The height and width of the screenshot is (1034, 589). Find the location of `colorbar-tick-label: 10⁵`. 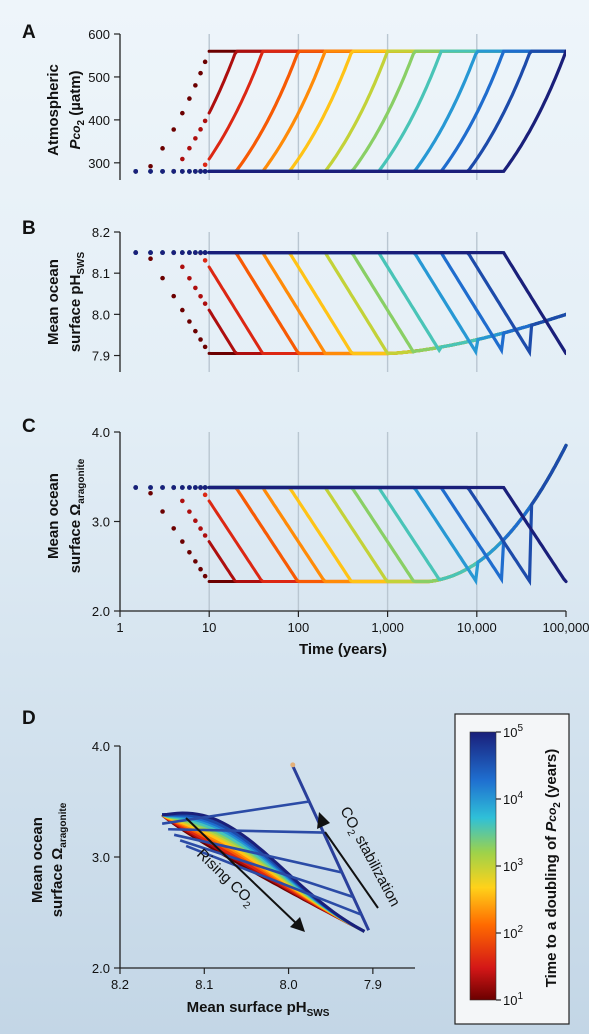

colorbar-tick-label: 10⁵ is located at coordinates (513, 731).